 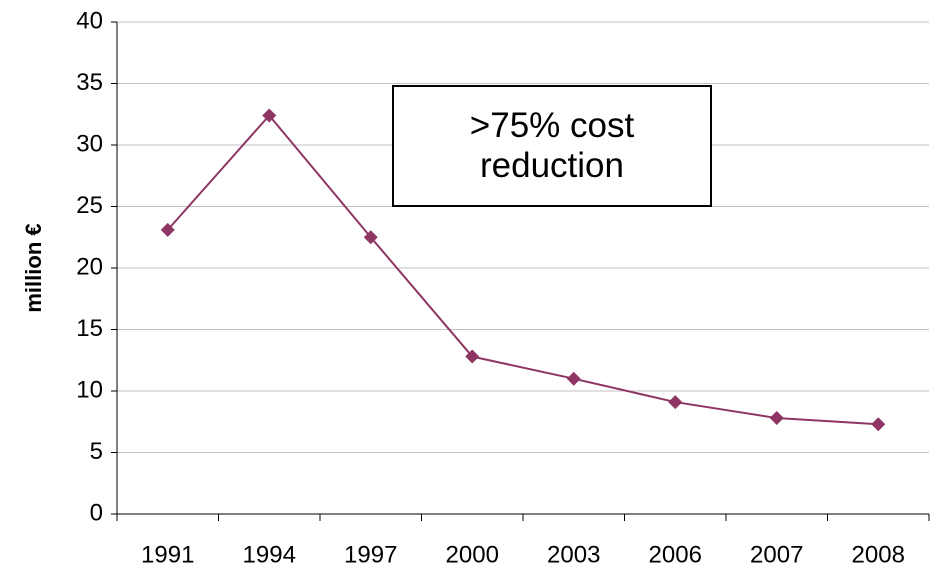 I want to click on y-tick-label: 40, so click(x=89, y=20).